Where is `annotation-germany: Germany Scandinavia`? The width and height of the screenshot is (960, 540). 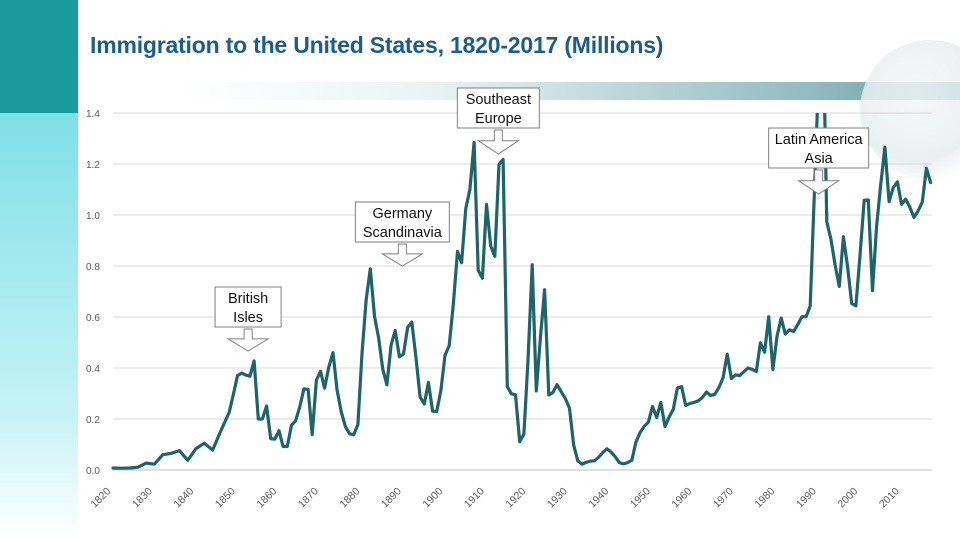
annotation-germany: Germany Scandinavia is located at coordinates (402, 234).